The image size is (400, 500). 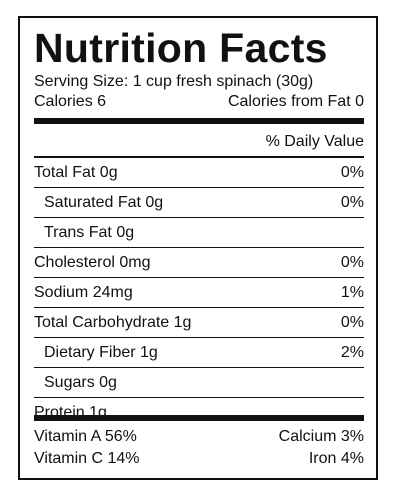 What do you see at coordinates (314, 141) in the screenshot?
I see `daily-value-header-text: % Daily Value` at bounding box center [314, 141].